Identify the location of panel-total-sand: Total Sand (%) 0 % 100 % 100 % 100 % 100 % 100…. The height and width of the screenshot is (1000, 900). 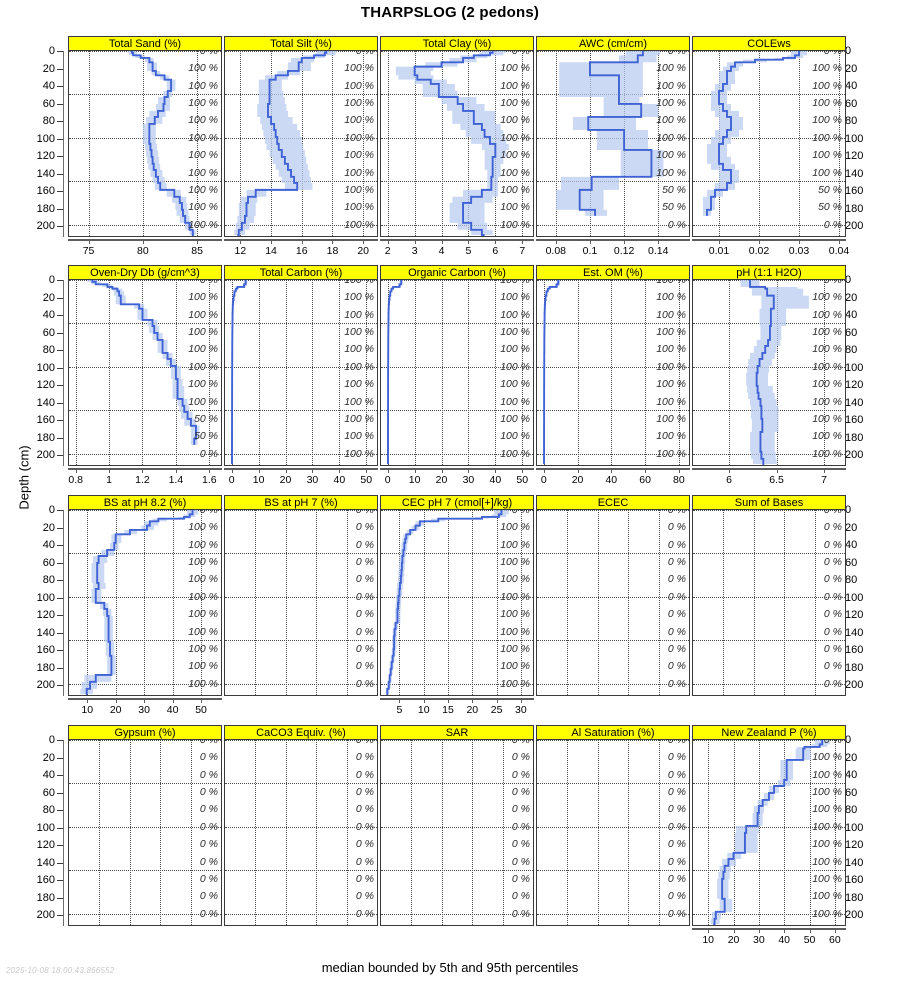
(145, 146).